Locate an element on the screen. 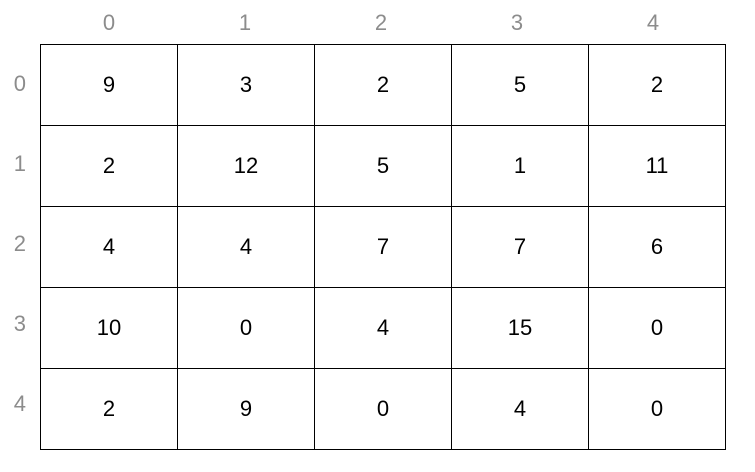 Image resolution: width=755 pixels, height=472 pixels. col-header-label: 2 is located at coordinates (381, 22).